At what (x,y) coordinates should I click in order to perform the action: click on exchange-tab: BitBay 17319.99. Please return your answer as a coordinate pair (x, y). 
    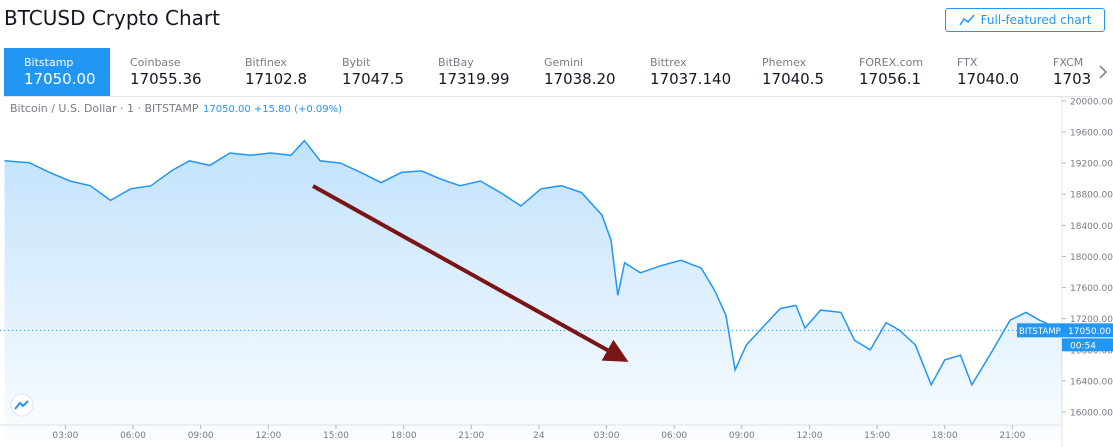
    Looking at the image, I should click on (471, 72).